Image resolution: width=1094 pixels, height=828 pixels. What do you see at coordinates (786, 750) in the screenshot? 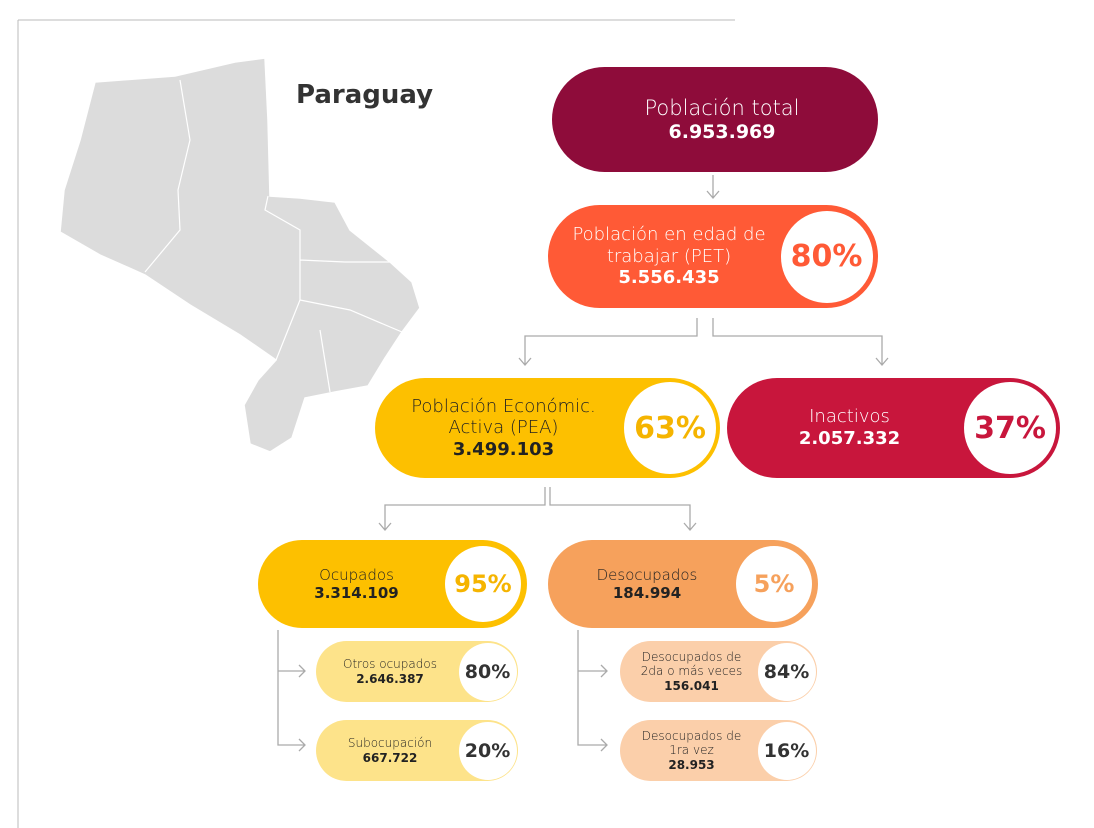
I see `node-percent: 16%` at bounding box center [786, 750].